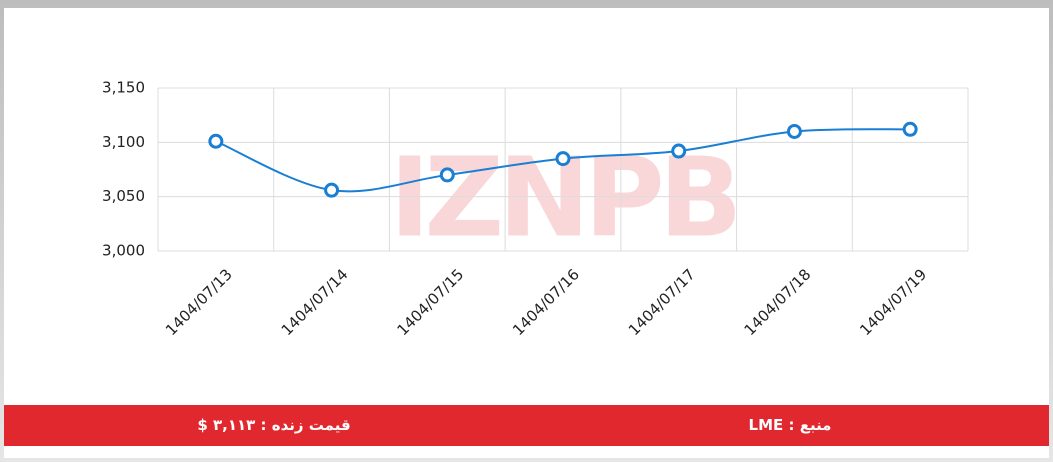 This screenshot has height=462, width=1053. I want to click on live-price: قیمت زنده : ۳,۱۱۳ $, so click(274, 425).